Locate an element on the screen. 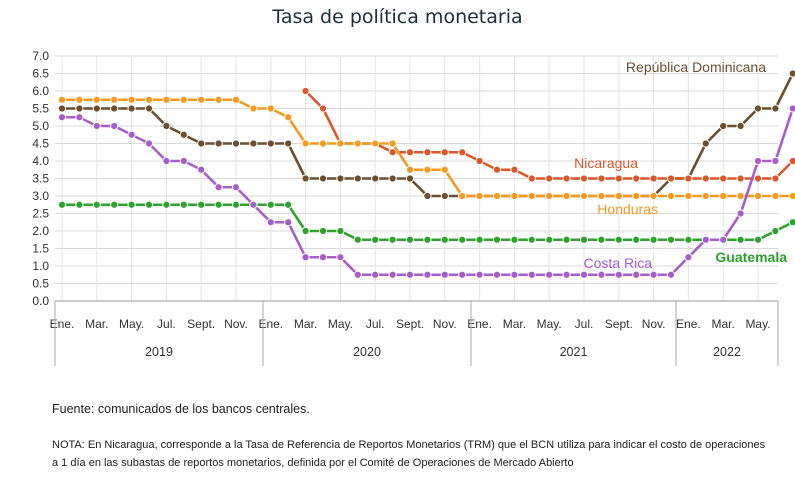  x-month-label: Jul. is located at coordinates (166, 324).